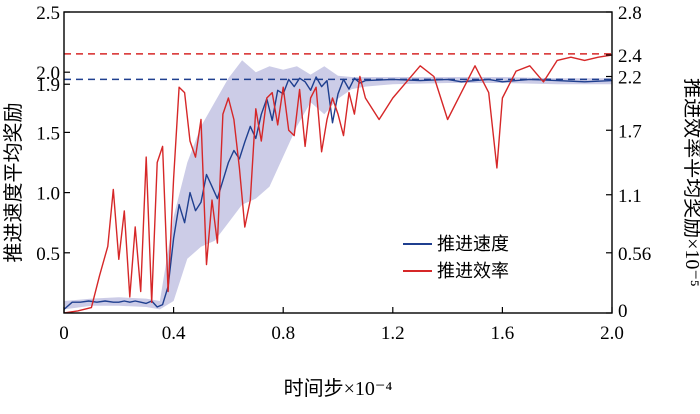 The image size is (700, 414). Describe the element at coordinates (48, 13) in the screenshot. I see `y-left-tick-label: 2.5` at that location.